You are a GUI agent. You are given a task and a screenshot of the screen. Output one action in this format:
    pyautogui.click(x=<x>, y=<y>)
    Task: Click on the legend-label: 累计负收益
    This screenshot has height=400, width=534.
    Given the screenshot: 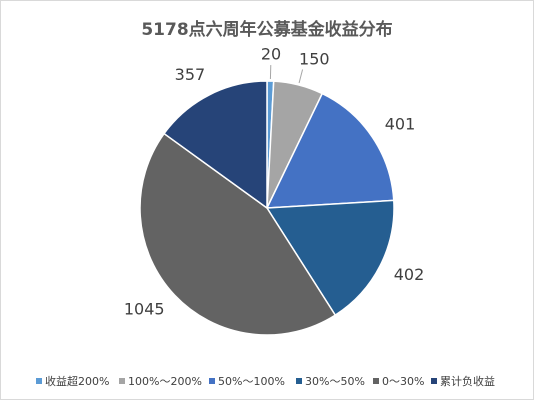 What is the action you would take?
    pyautogui.click(x=467, y=381)
    